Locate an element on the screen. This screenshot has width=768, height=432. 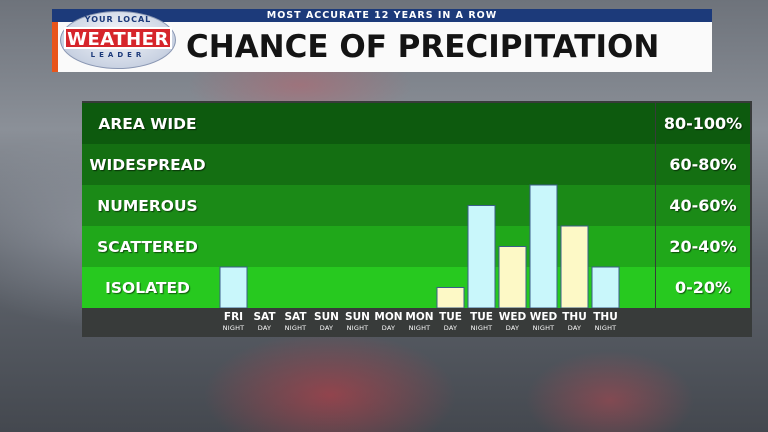
band-range: 40-60% is located at coordinates (703, 205).